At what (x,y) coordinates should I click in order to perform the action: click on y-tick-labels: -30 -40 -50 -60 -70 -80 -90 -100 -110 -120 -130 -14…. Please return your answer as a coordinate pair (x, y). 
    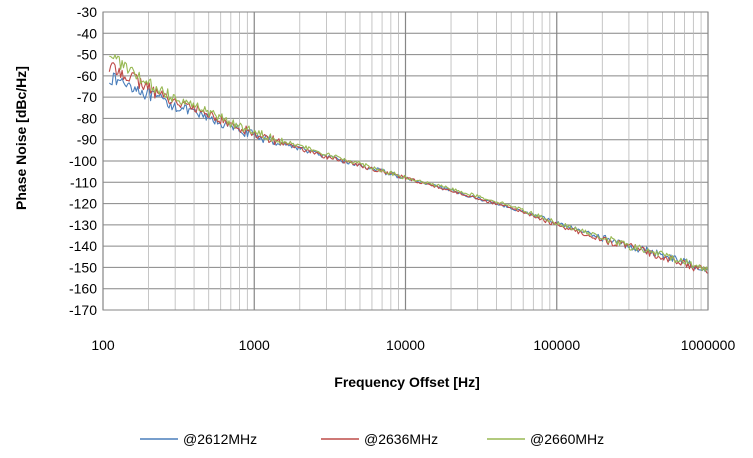
    Looking at the image, I should click on (83, 161).